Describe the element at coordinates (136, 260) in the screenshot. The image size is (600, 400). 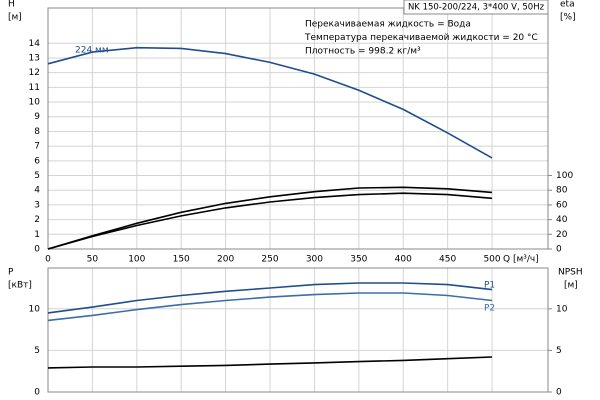
I see `x-tick-label: 100` at that location.